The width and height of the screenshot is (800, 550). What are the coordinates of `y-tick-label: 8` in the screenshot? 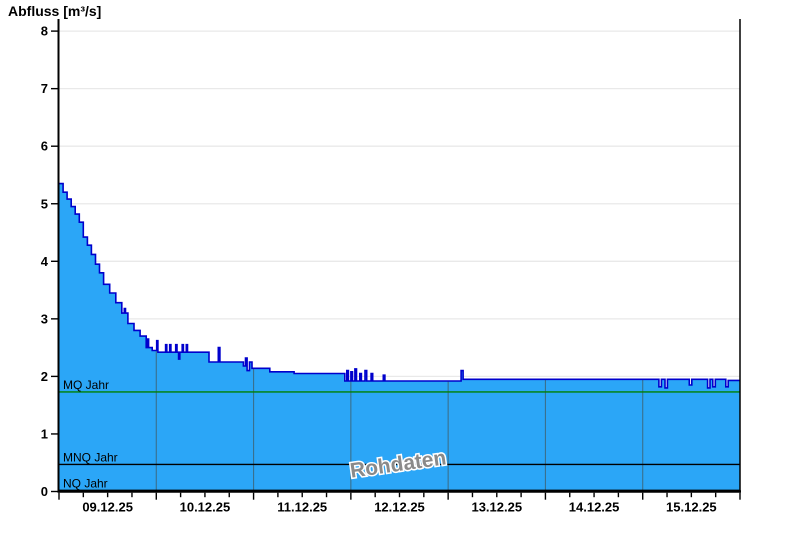 It's located at (44, 31).